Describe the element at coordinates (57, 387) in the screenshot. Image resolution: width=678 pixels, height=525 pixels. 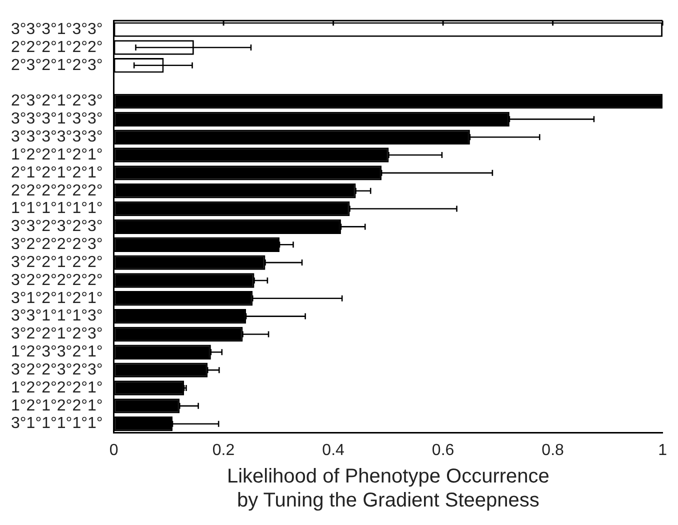
I see `y-tick-label: 1°2°2°2°2°1°` at that location.